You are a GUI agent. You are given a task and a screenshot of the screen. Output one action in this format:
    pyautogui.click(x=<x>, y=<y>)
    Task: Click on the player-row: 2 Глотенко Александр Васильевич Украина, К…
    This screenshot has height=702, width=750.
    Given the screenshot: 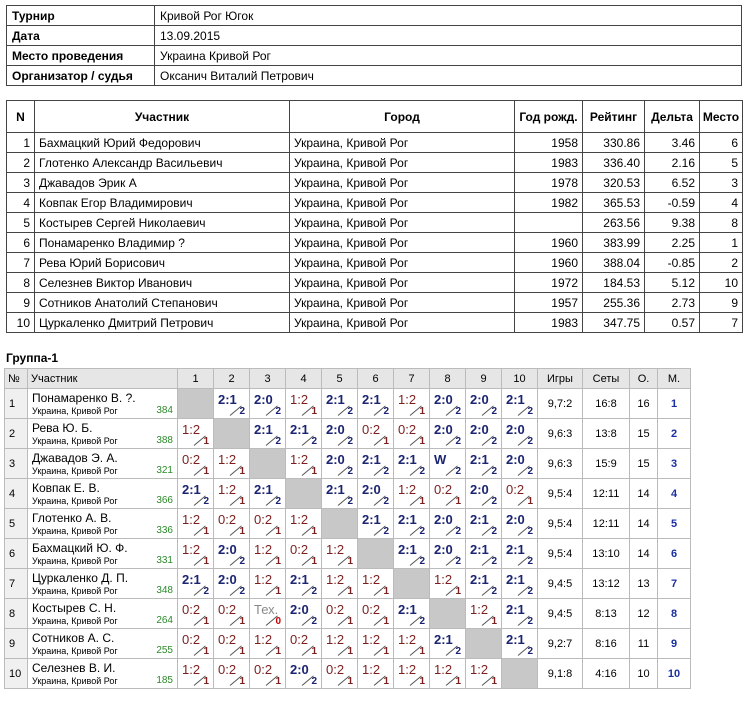 What is the action you would take?
    pyautogui.click(x=374, y=162)
    